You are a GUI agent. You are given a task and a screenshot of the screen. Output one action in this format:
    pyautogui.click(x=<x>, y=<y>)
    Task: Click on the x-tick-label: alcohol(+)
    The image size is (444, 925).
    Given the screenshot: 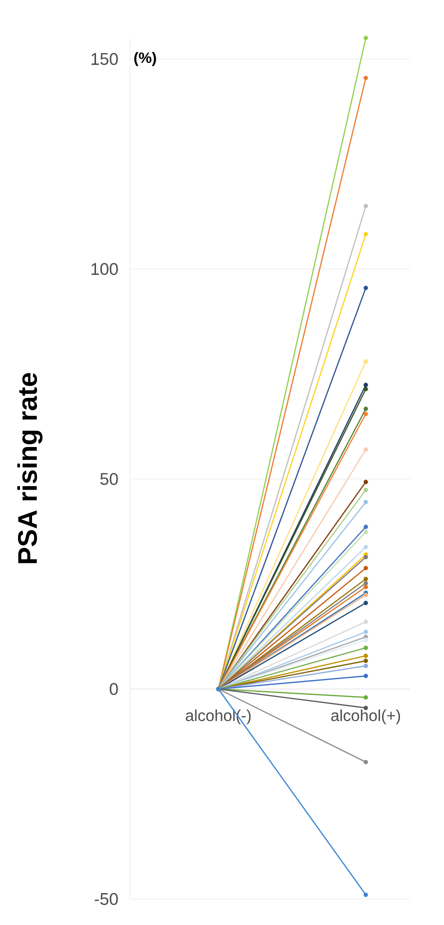 What is the action you would take?
    pyautogui.click(x=365, y=716)
    